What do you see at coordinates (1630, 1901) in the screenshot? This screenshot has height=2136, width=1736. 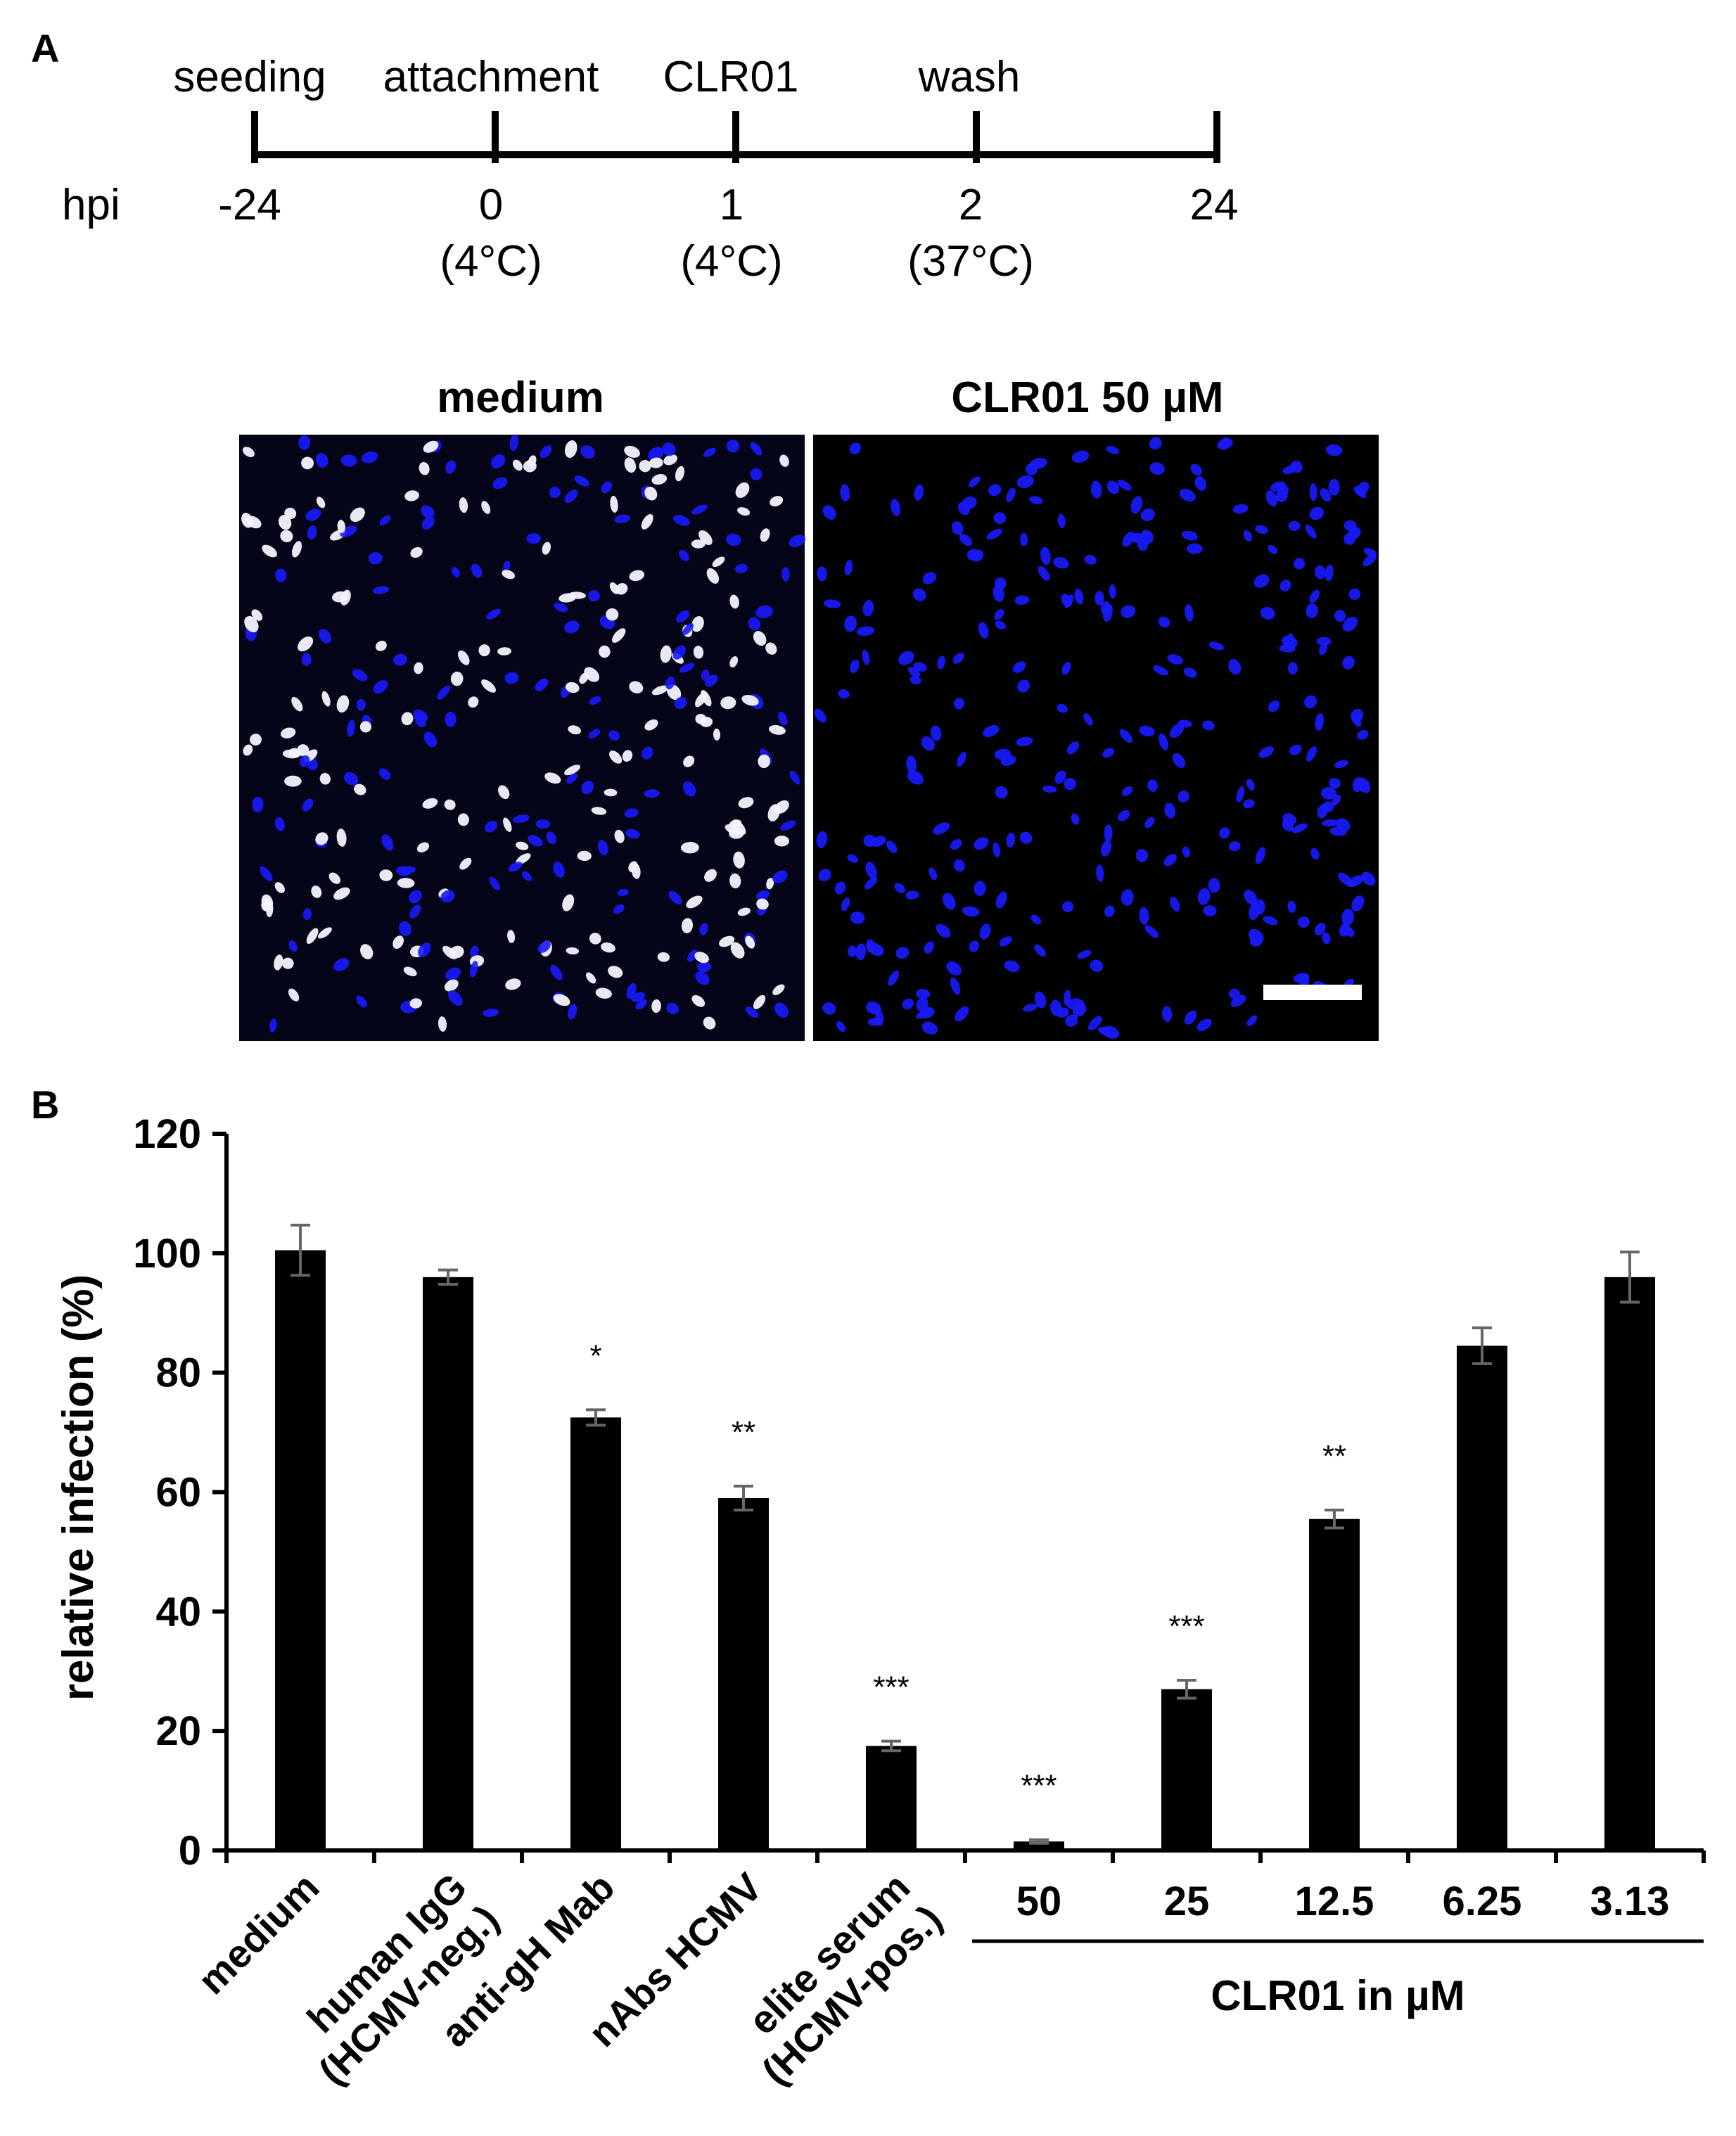 I see `x-tick-label: 3.13` at bounding box center [1630, 1901].